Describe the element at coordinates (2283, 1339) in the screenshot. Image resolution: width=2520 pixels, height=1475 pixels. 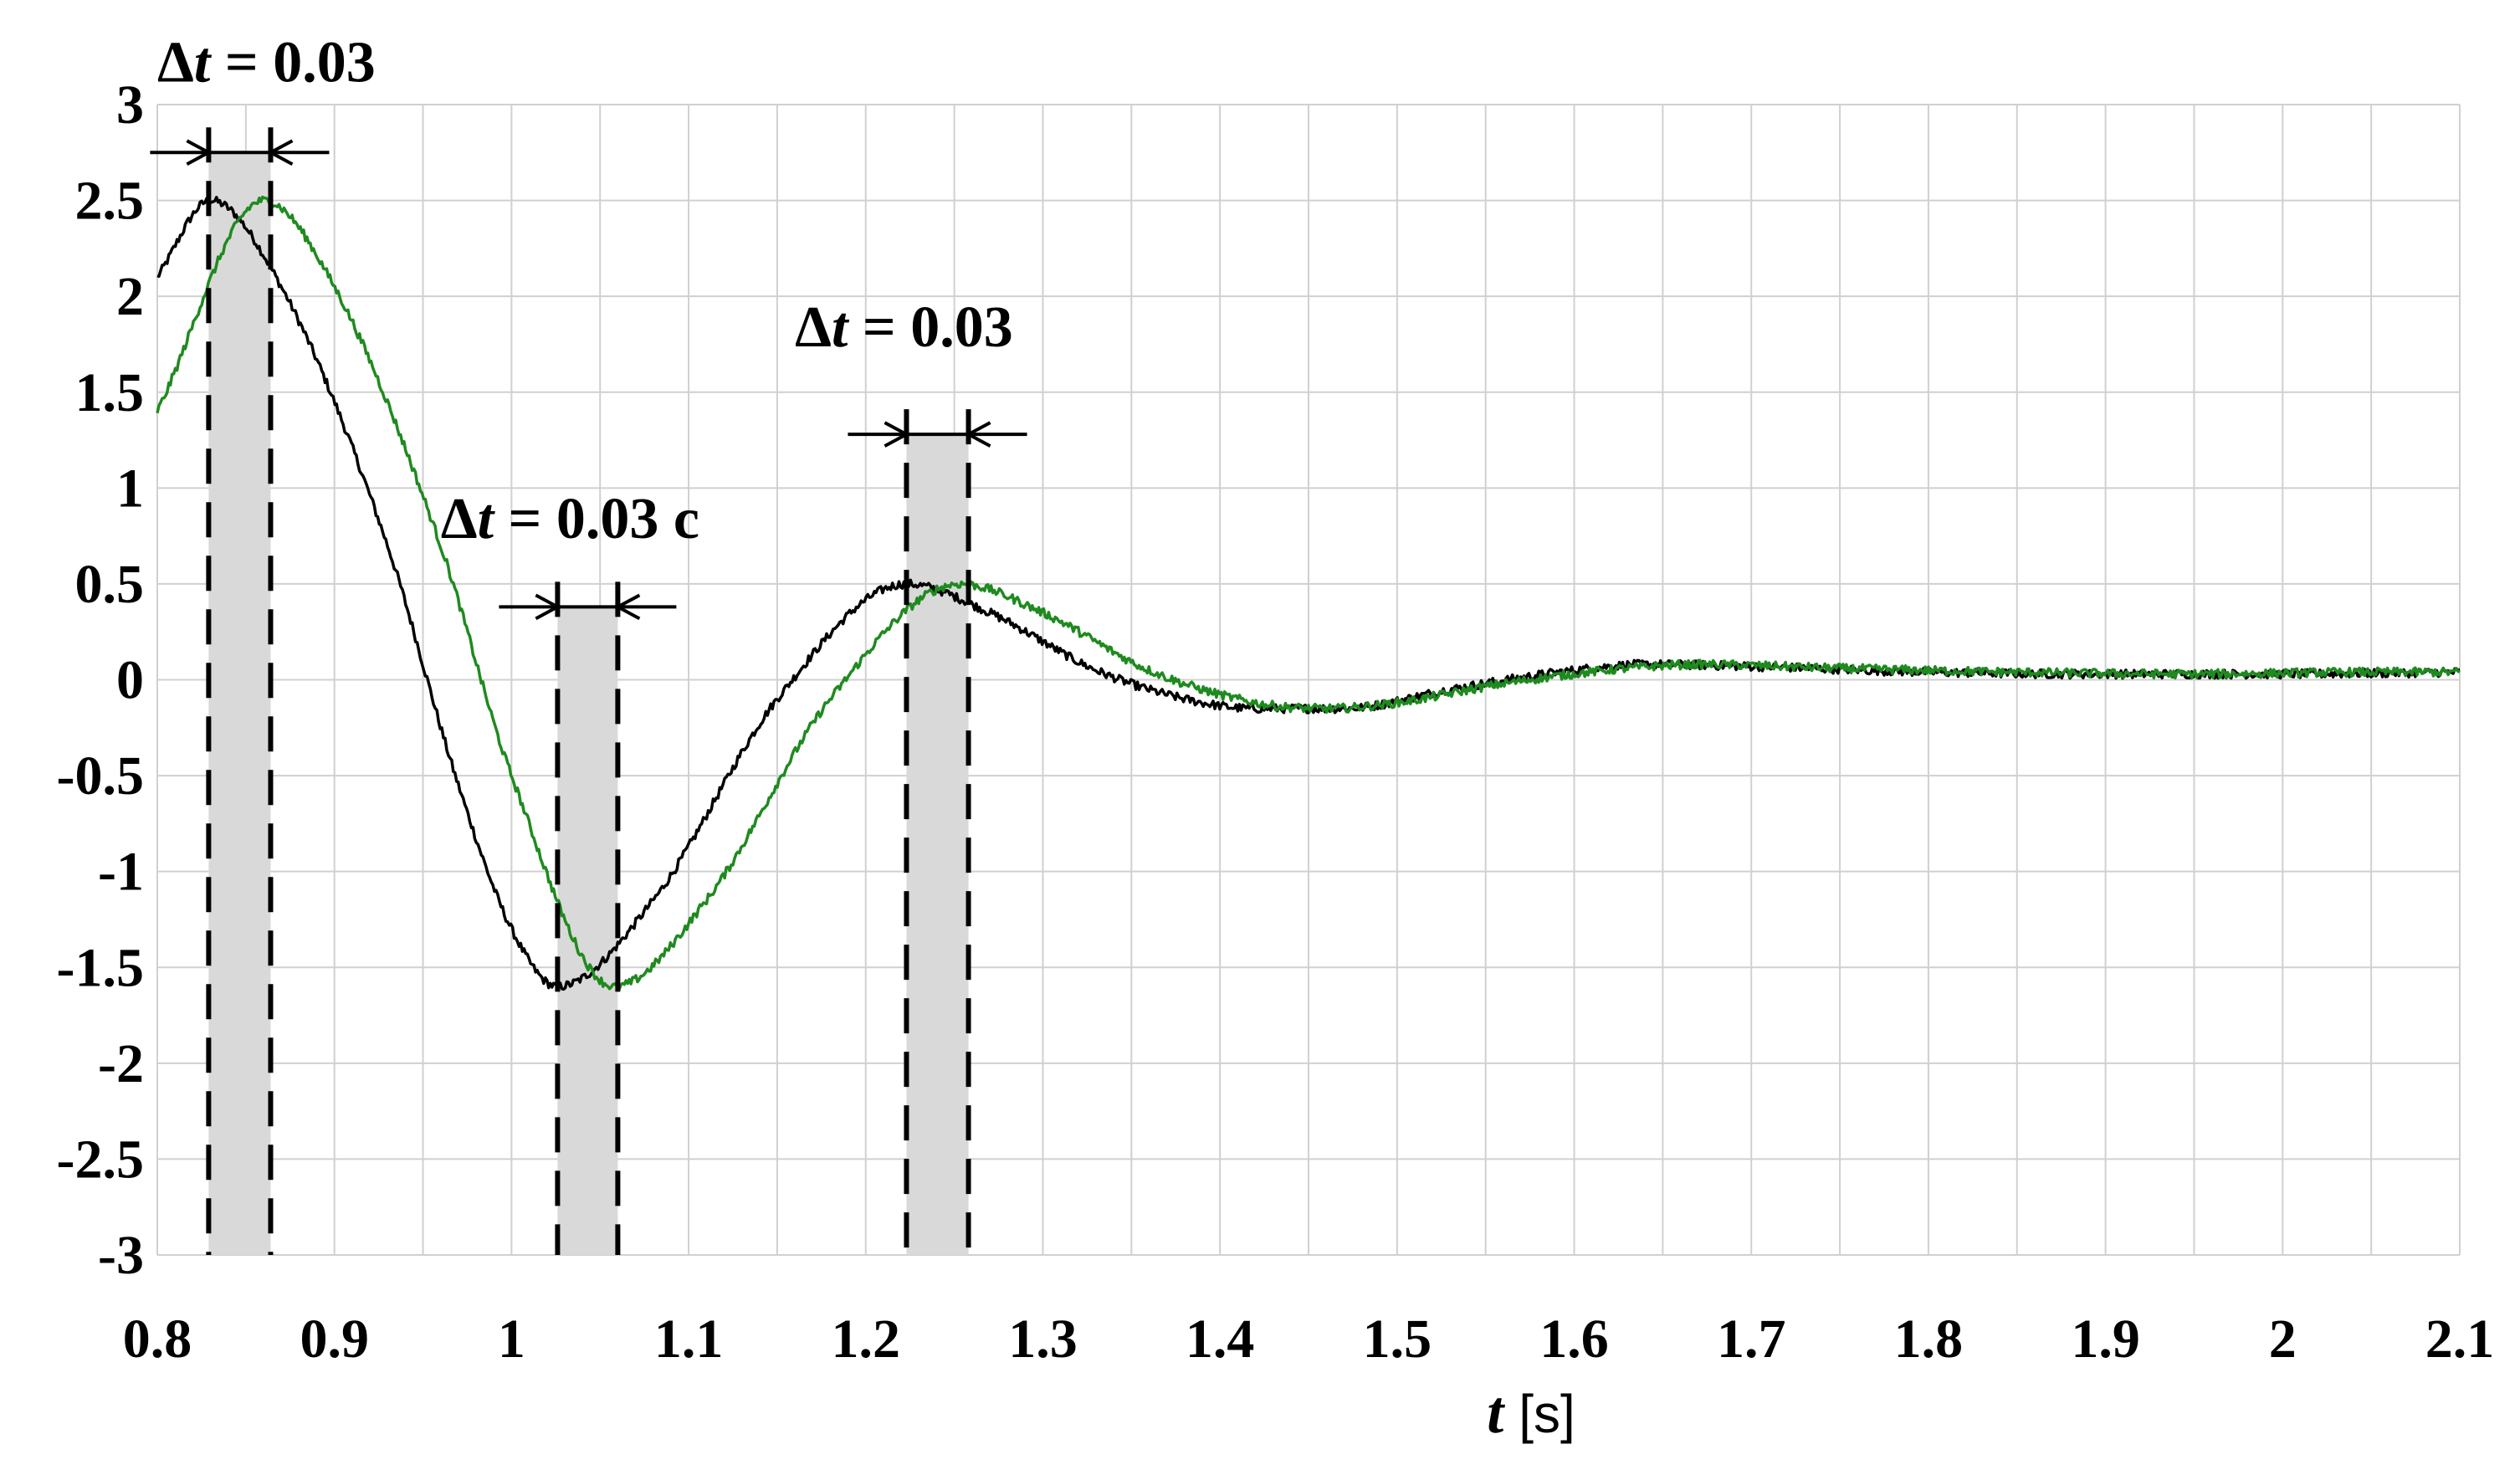
I see `x-tick-label: 2` at that location.